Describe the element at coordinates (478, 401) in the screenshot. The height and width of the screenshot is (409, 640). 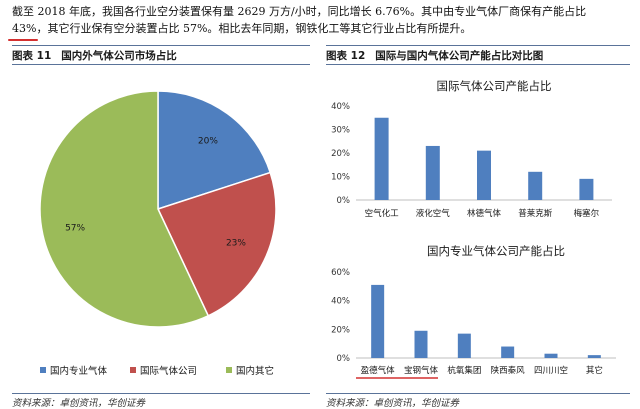
I see `figure-12-source: 资料来源：卓创资讯，华创证券` at that location.